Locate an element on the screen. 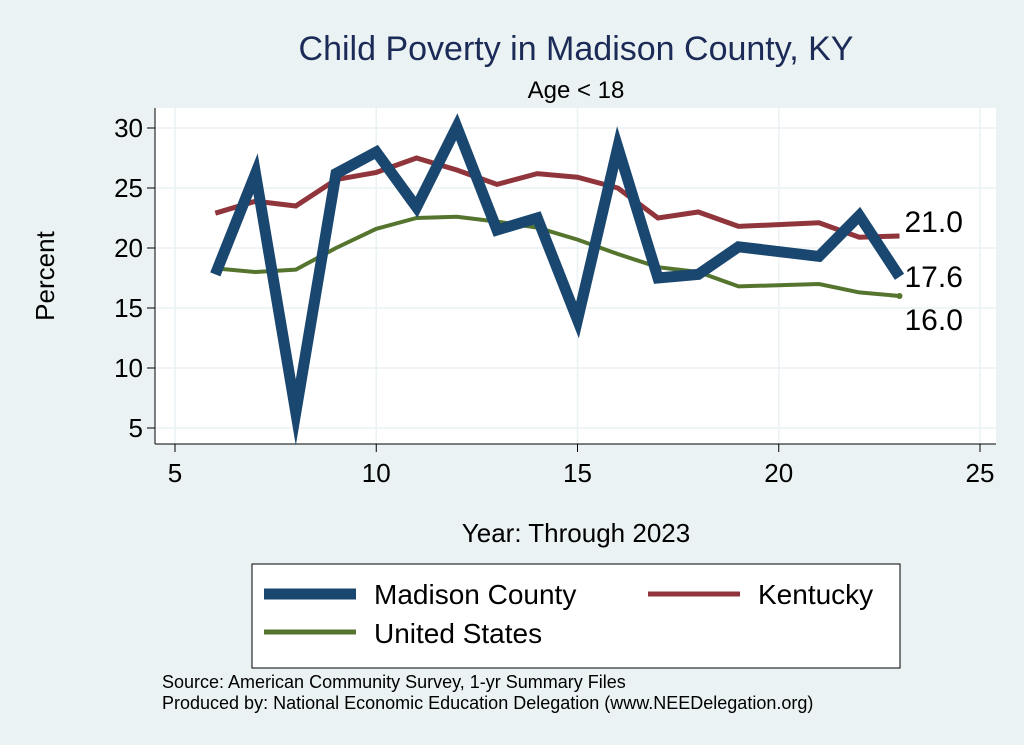  y-tick-label: 5 is located at coordinates (136, 428).